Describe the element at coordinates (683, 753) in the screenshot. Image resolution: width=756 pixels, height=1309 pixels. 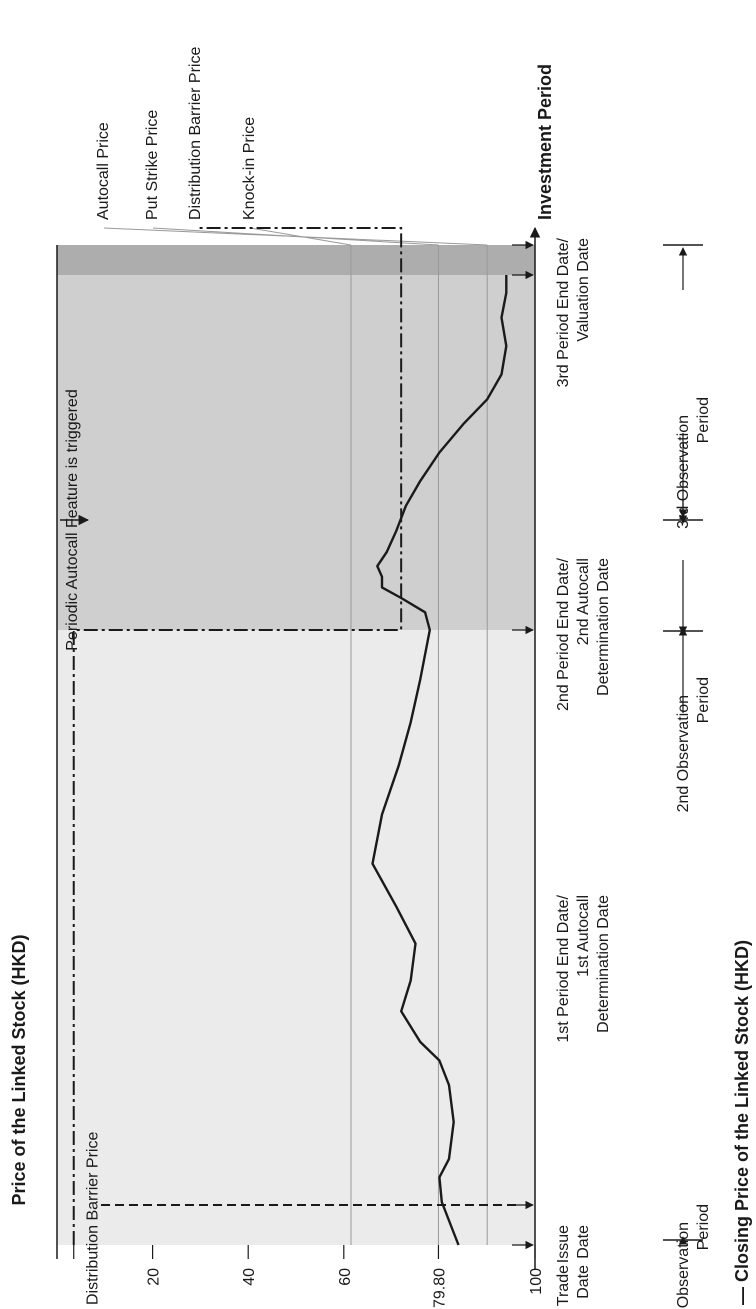
I see `period-label: 2nd Observation` at that location.